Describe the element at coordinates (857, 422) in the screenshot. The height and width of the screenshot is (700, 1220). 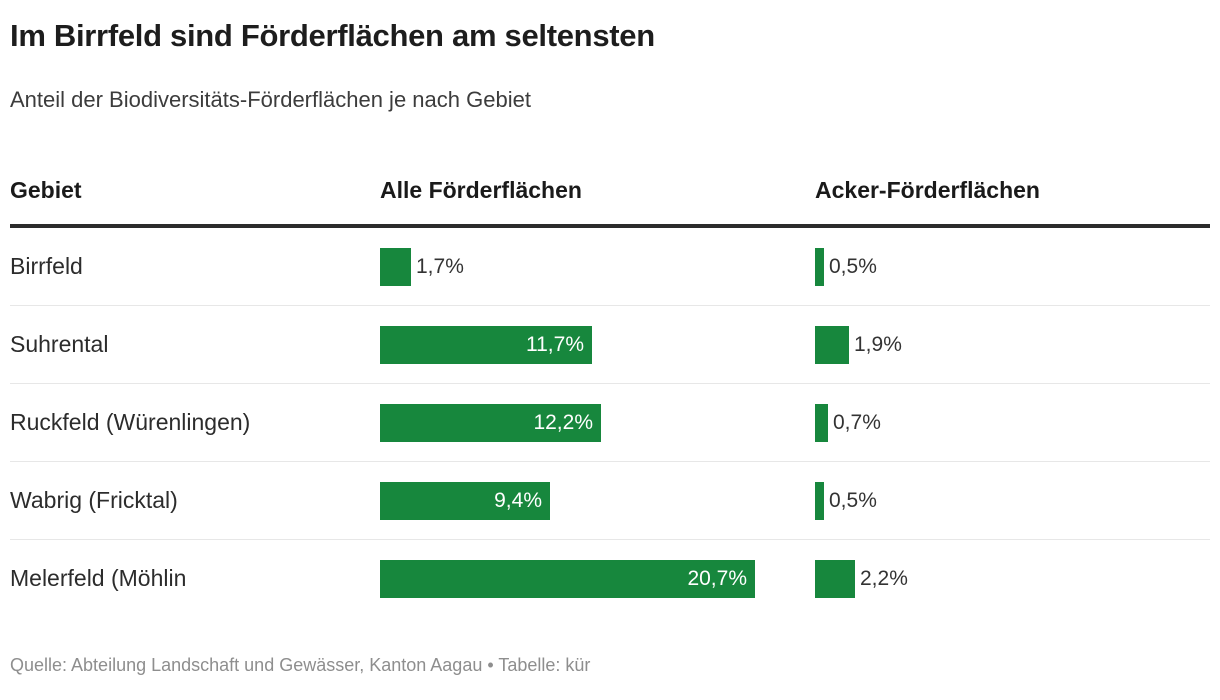
I see `value-label: 0,7%` at that location.